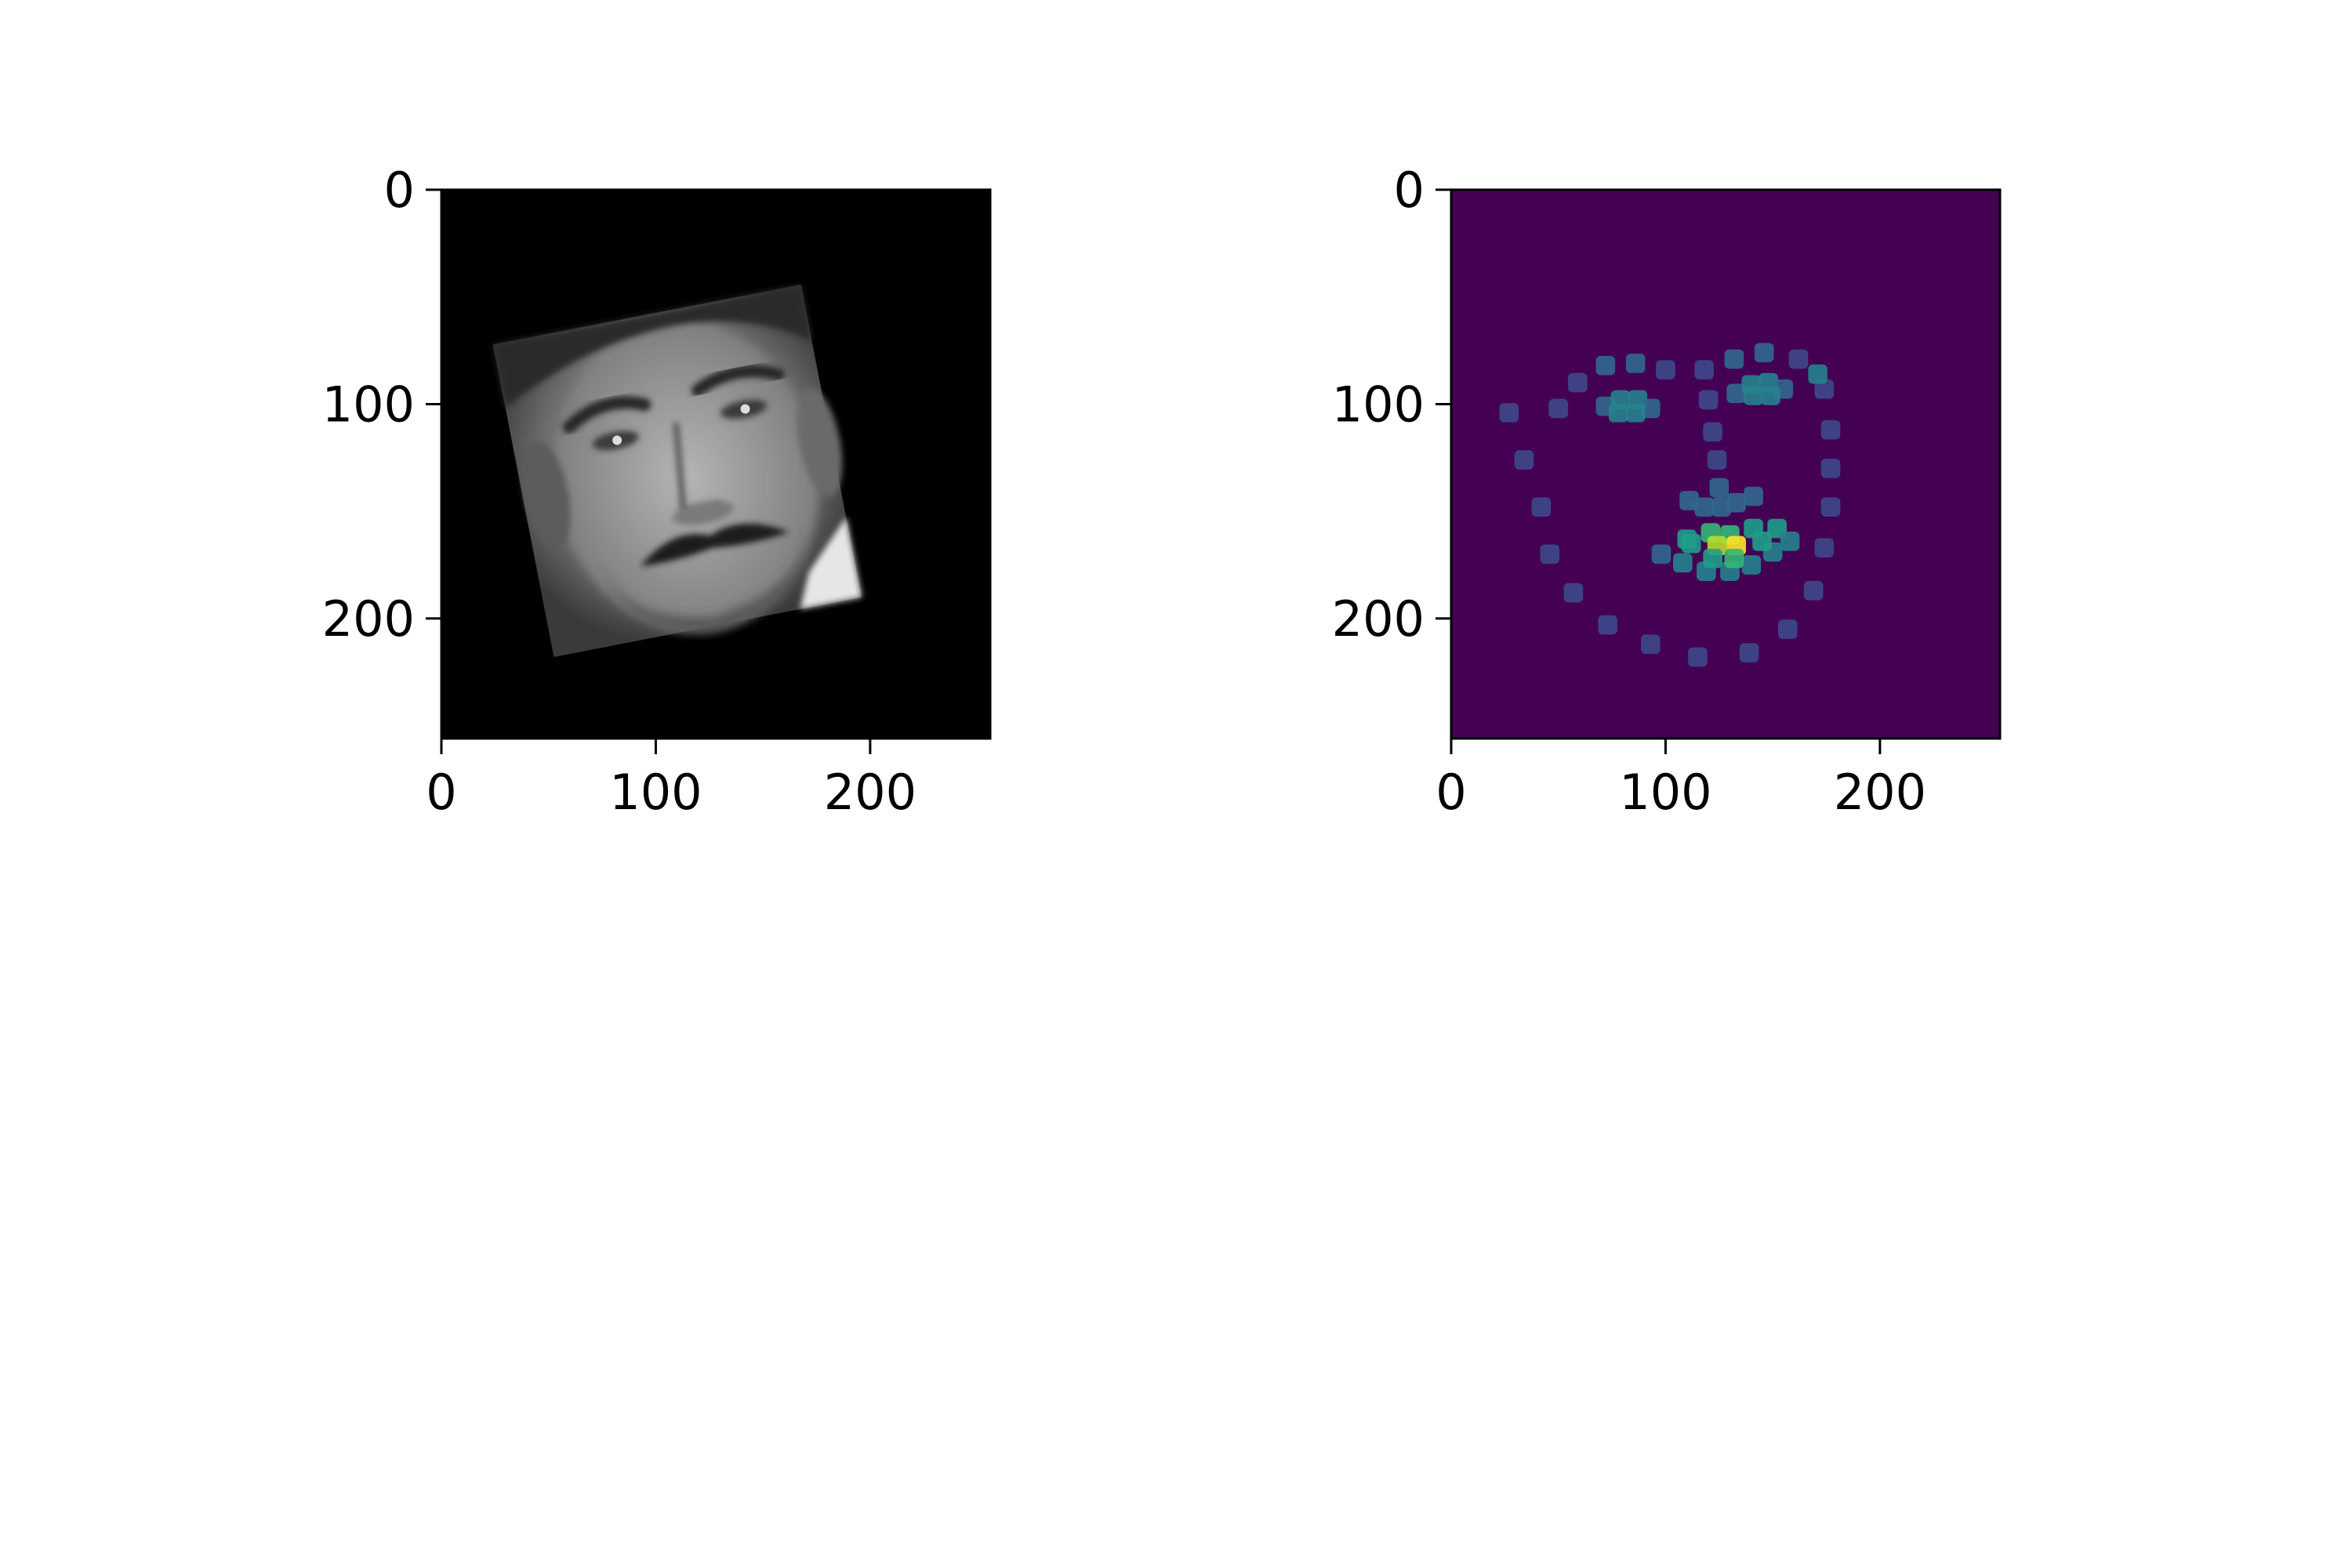 The height and width of the screenshot is (1568, 2352). I want to click on left-ytick-label: 200, so click(368, 619).